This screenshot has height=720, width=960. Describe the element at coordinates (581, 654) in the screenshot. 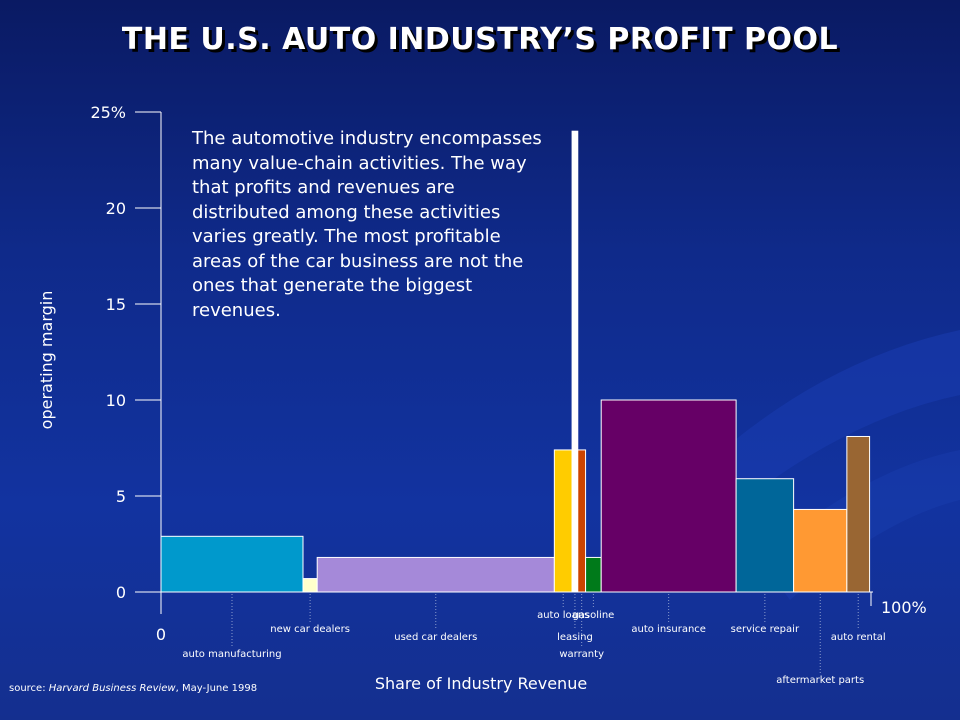

I see `segment-label-warranty: warranty` at that location.